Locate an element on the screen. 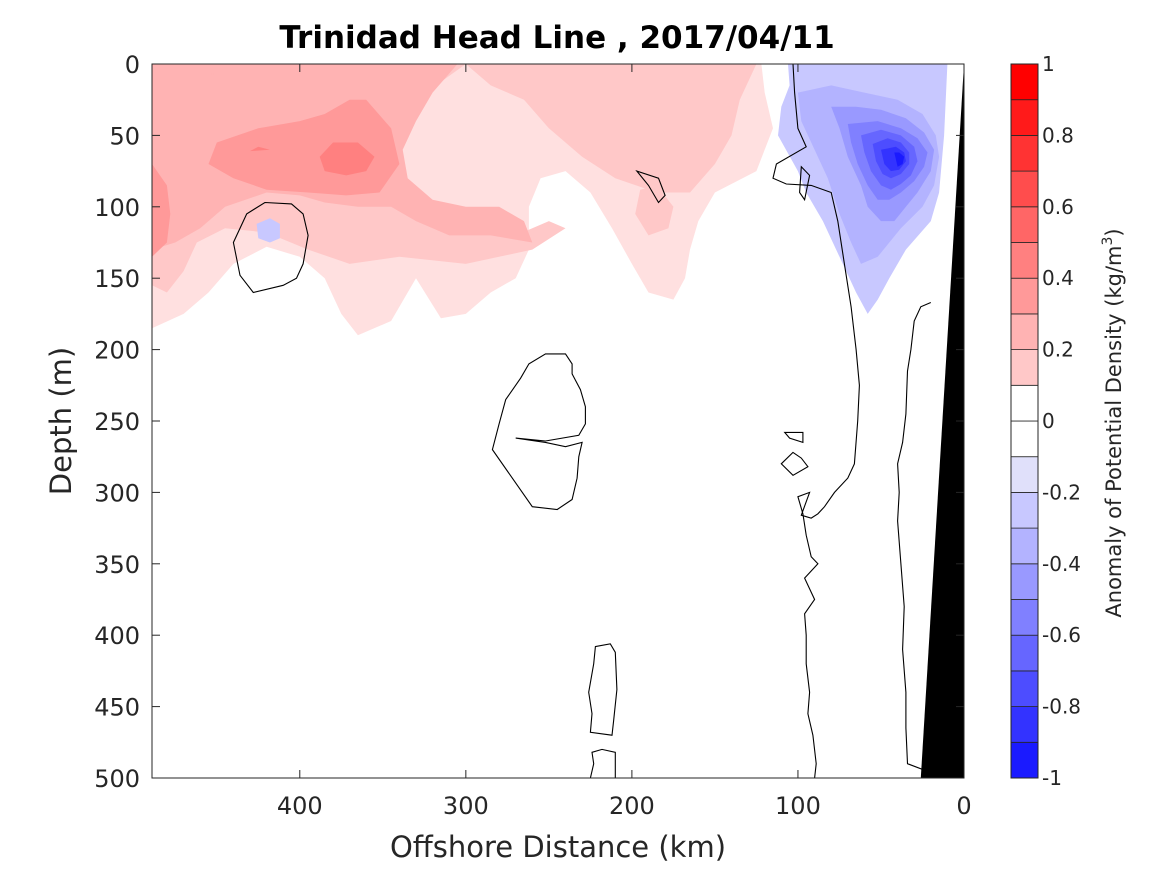 The height and width of the screenshot is (875, 1167). y-axis-label: Depth (m) is located at coordinates (61, 421).